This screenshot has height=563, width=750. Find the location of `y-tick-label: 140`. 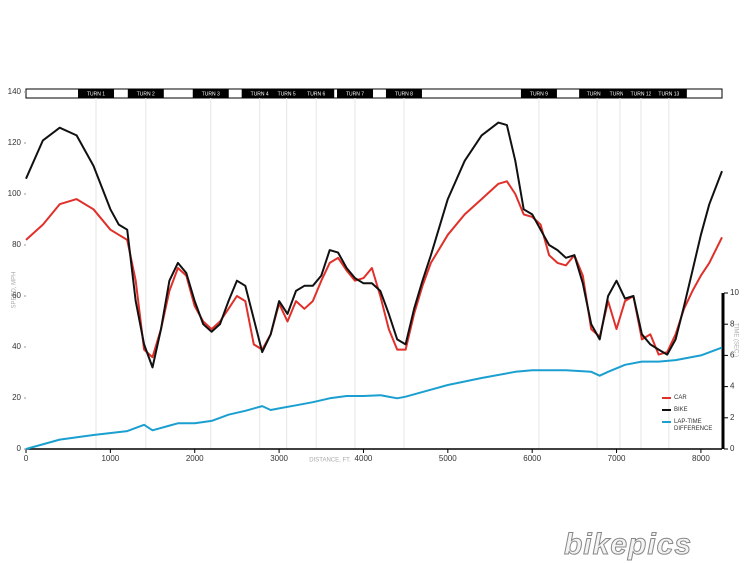

y-tick-label: 140 is located at coordinates (15, 91).